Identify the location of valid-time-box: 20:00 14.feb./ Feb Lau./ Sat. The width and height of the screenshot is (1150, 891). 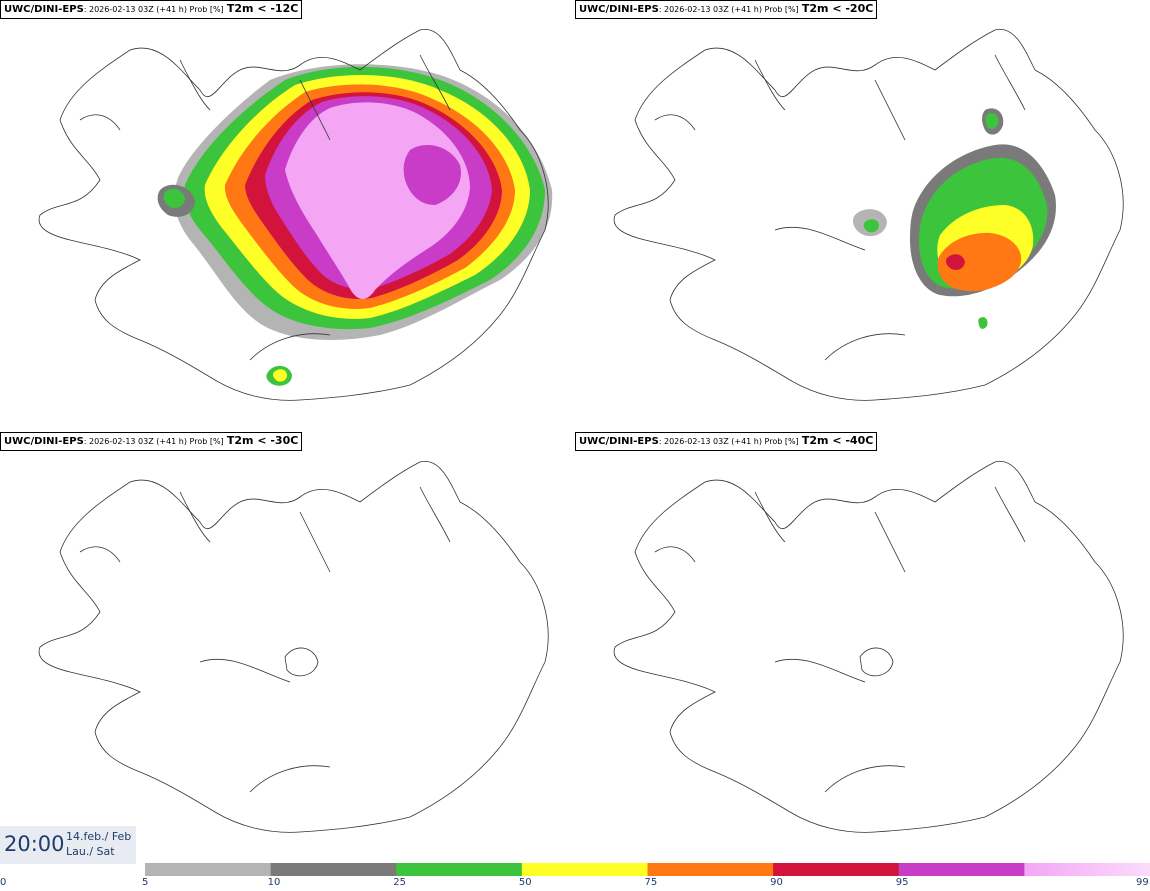
(68, 845).